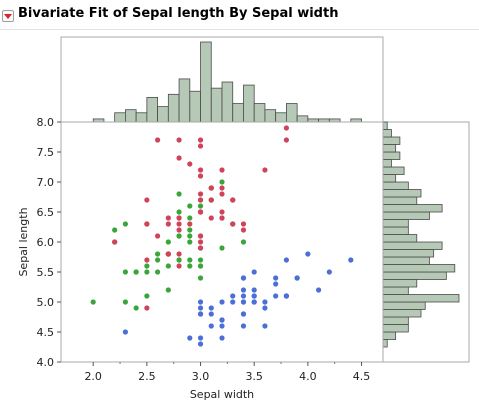  What do you see at coordinates (222, 394) in the screenshot?
I see `x-axis-label: Sepal width` at bounding box center [222, 394].